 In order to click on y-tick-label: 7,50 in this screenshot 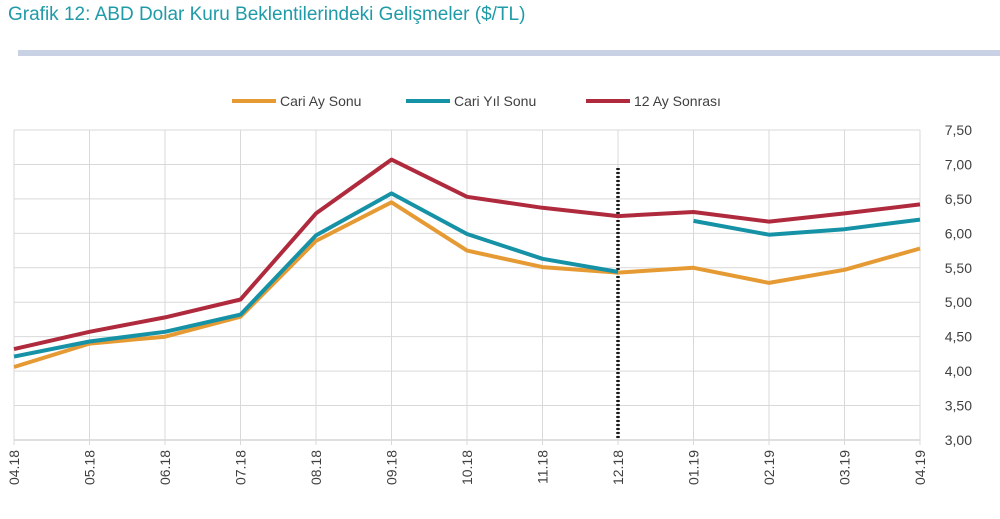, I will do `click(958, 130)`.